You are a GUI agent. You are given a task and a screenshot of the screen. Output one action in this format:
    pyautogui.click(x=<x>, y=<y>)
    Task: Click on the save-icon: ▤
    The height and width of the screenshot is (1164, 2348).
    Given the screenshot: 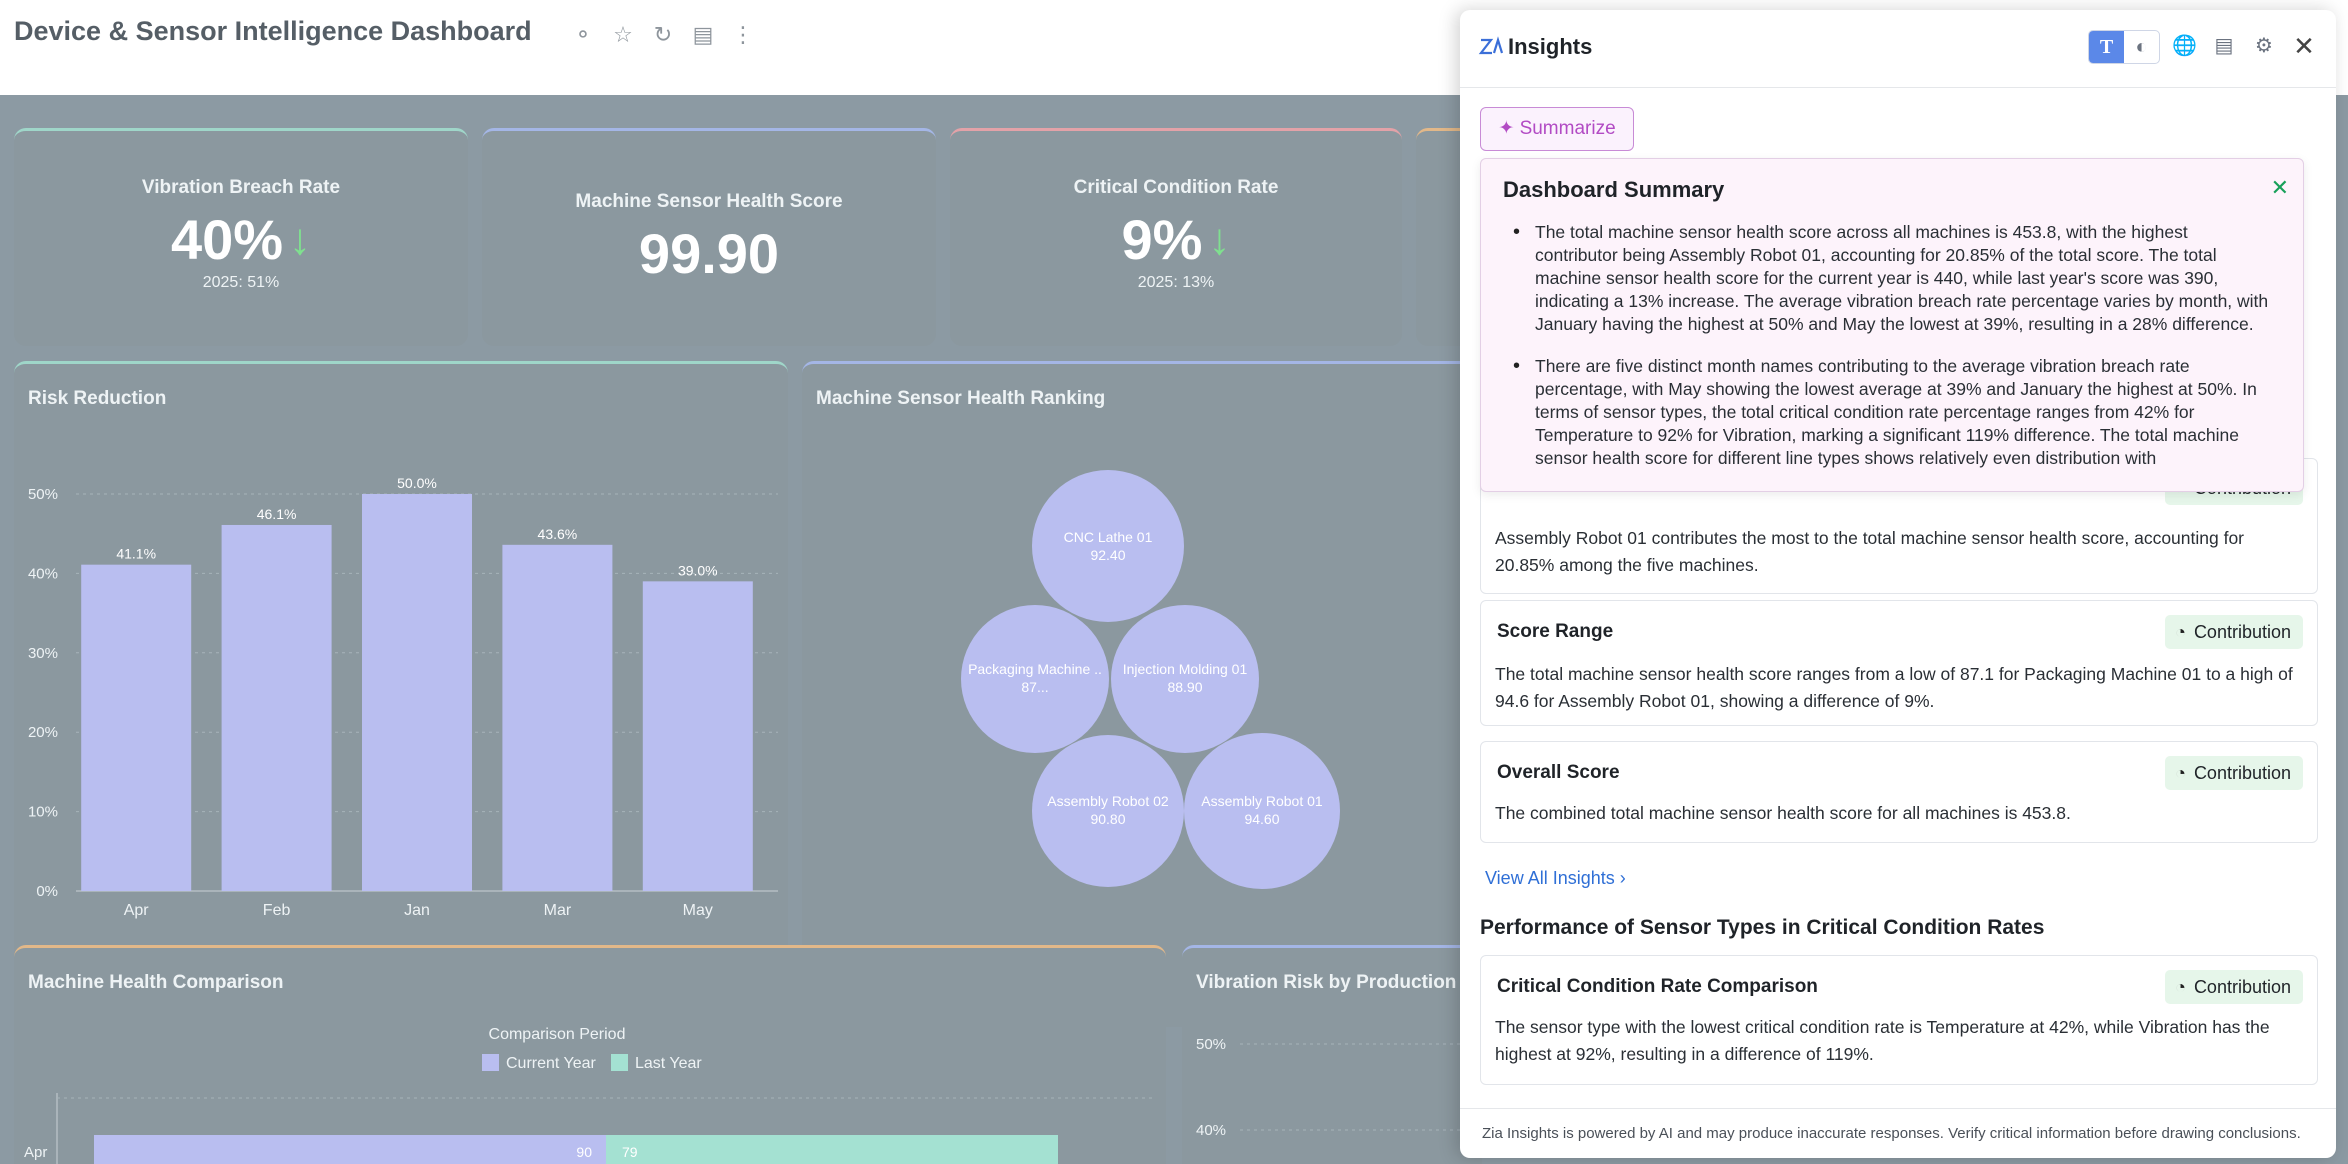 What is the action you would take?
    pyautogui.click(x=703, y=34)
    